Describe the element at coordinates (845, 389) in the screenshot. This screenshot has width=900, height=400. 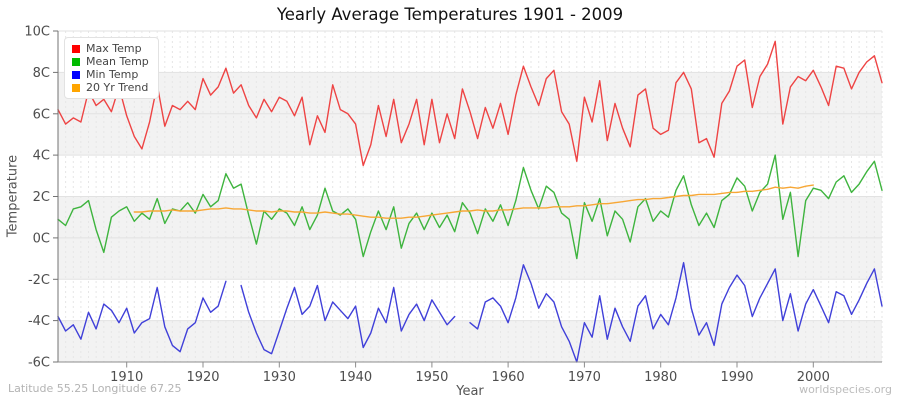
I see `source-watermark: worldspecies.org` at that location.